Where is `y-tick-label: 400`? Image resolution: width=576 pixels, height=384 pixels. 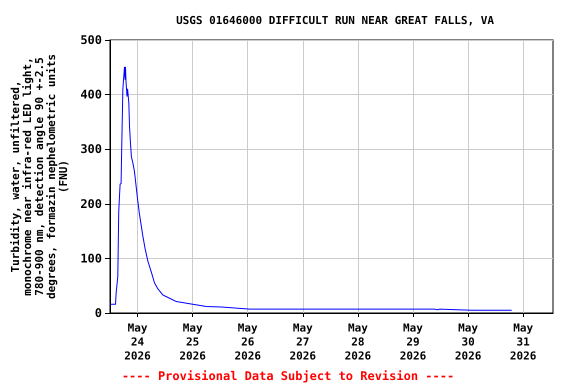 y-tick-label: 400 is located at coordinates (91, 95).